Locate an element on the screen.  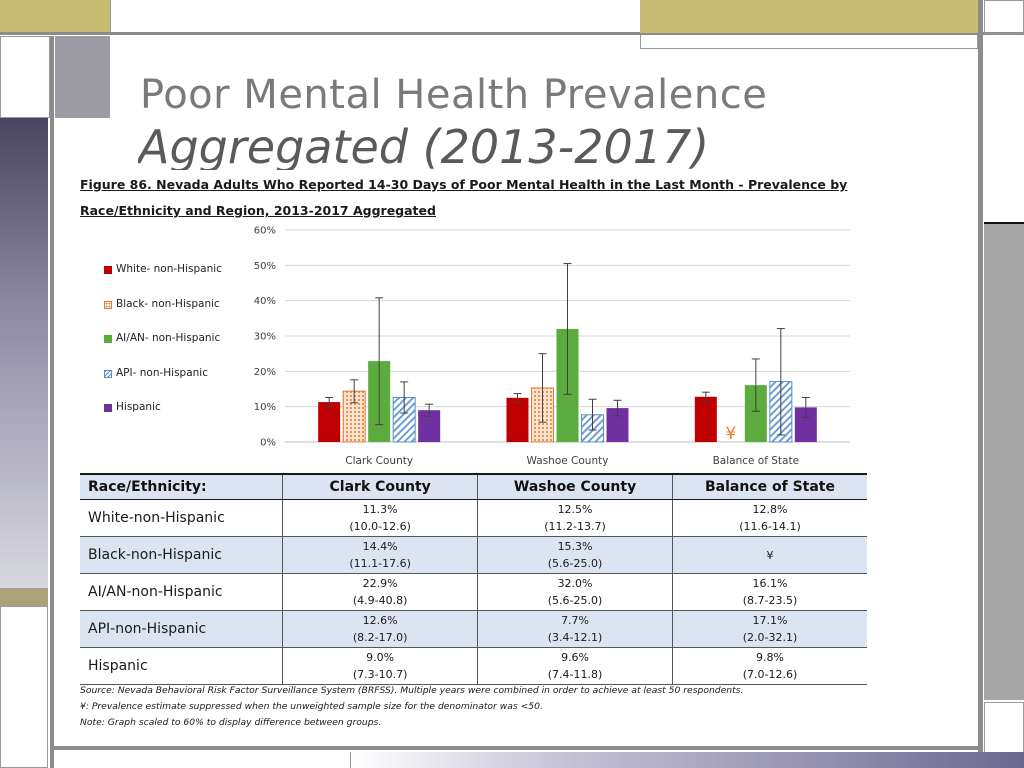
y-tick-label: 60% is located at coordinates (265, 231).